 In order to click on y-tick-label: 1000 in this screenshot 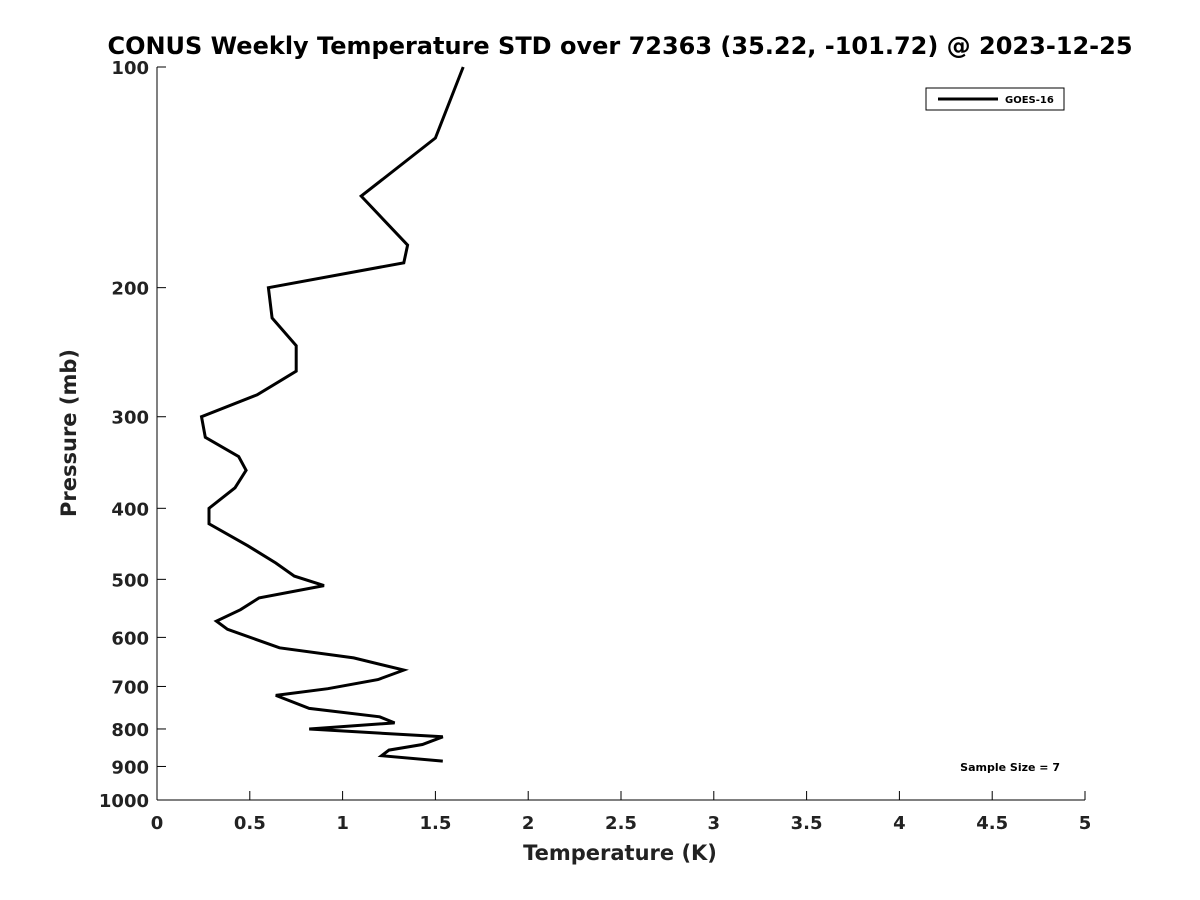, I will do `click(124, 801)`.